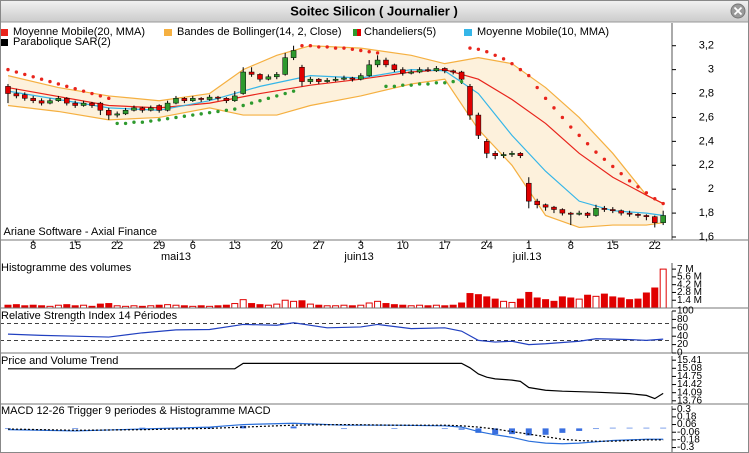 The image size is (749, 453). Describe the element at coordinates (688, 440) in the screenshot. I see `y-tick-label: -0.18` at that location.